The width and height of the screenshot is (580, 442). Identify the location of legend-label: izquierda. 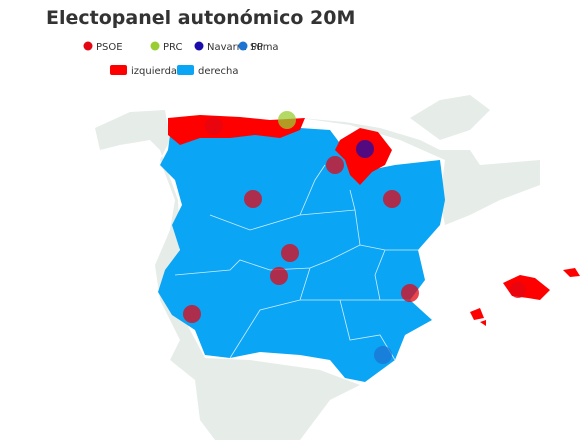
(154, 71).